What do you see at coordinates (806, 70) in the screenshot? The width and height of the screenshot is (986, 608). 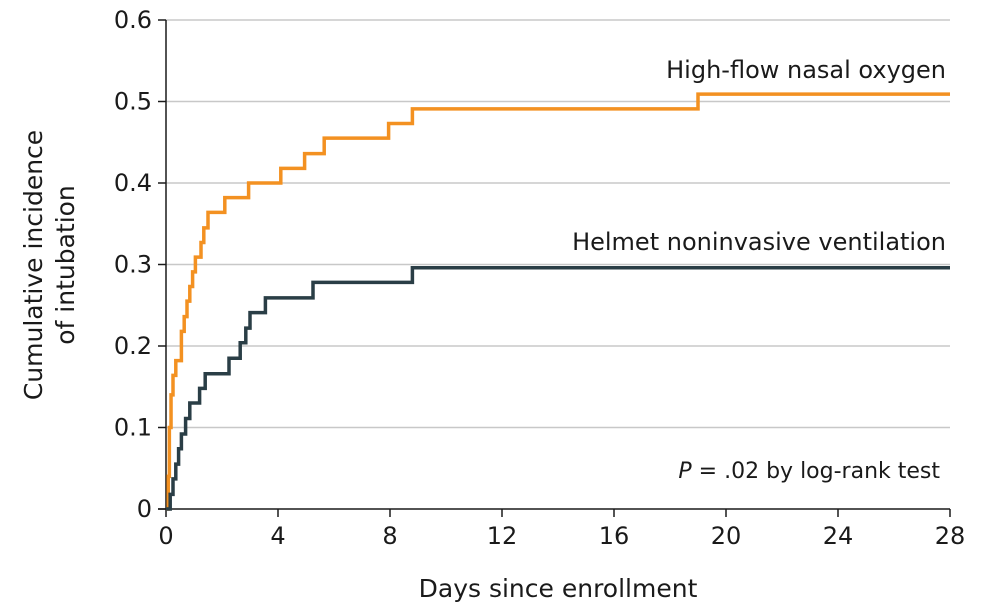 I see `series-label-hfno: High-flow nasal oxygen` at bounding box center [806, 70].